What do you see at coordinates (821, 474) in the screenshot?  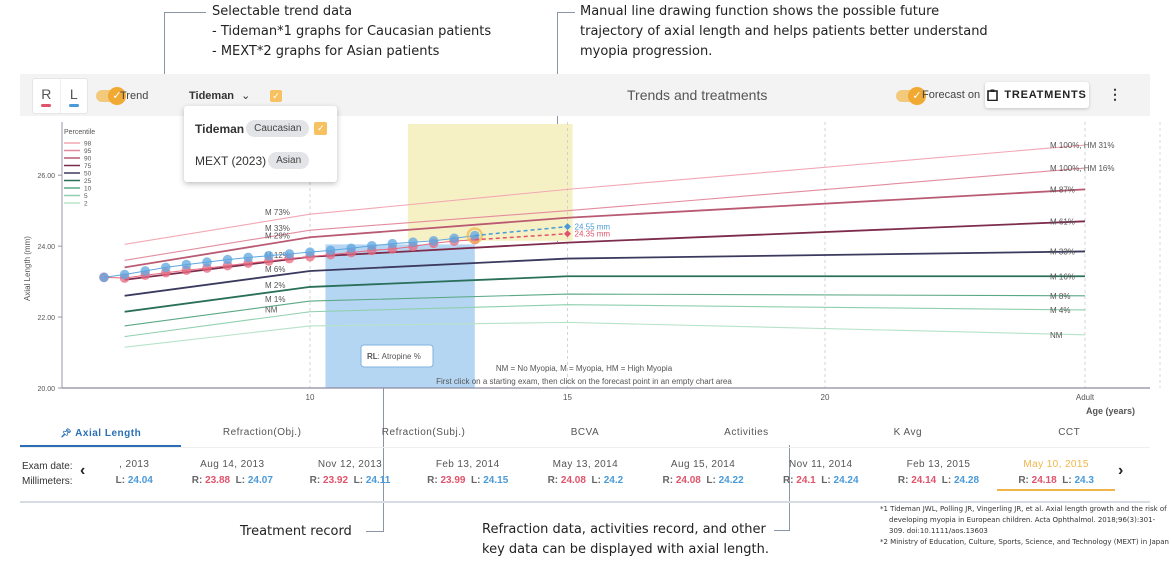 I see `exam-entry: Nov 11, 2014 R: 24.1 L: 24.24` at bounding box center [821, 474].